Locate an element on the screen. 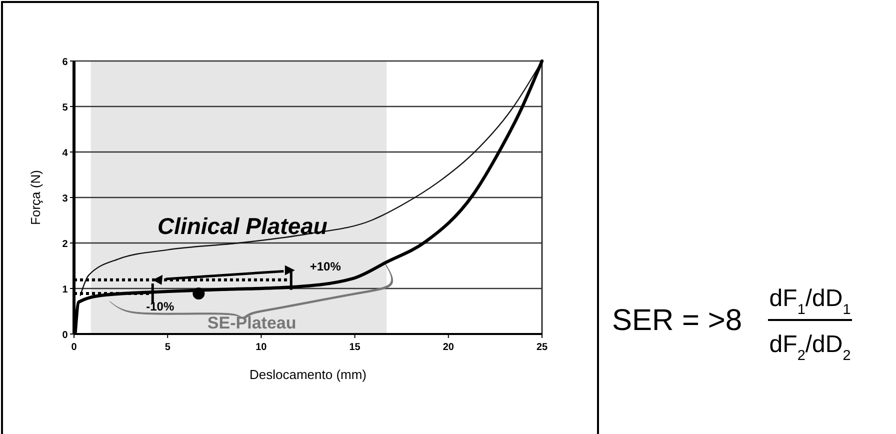 Image resolution: width=896 pixels, height=434 pixels. text: dF$_{1}$/dD$_{1}$ is located at coordinates (810, 301).